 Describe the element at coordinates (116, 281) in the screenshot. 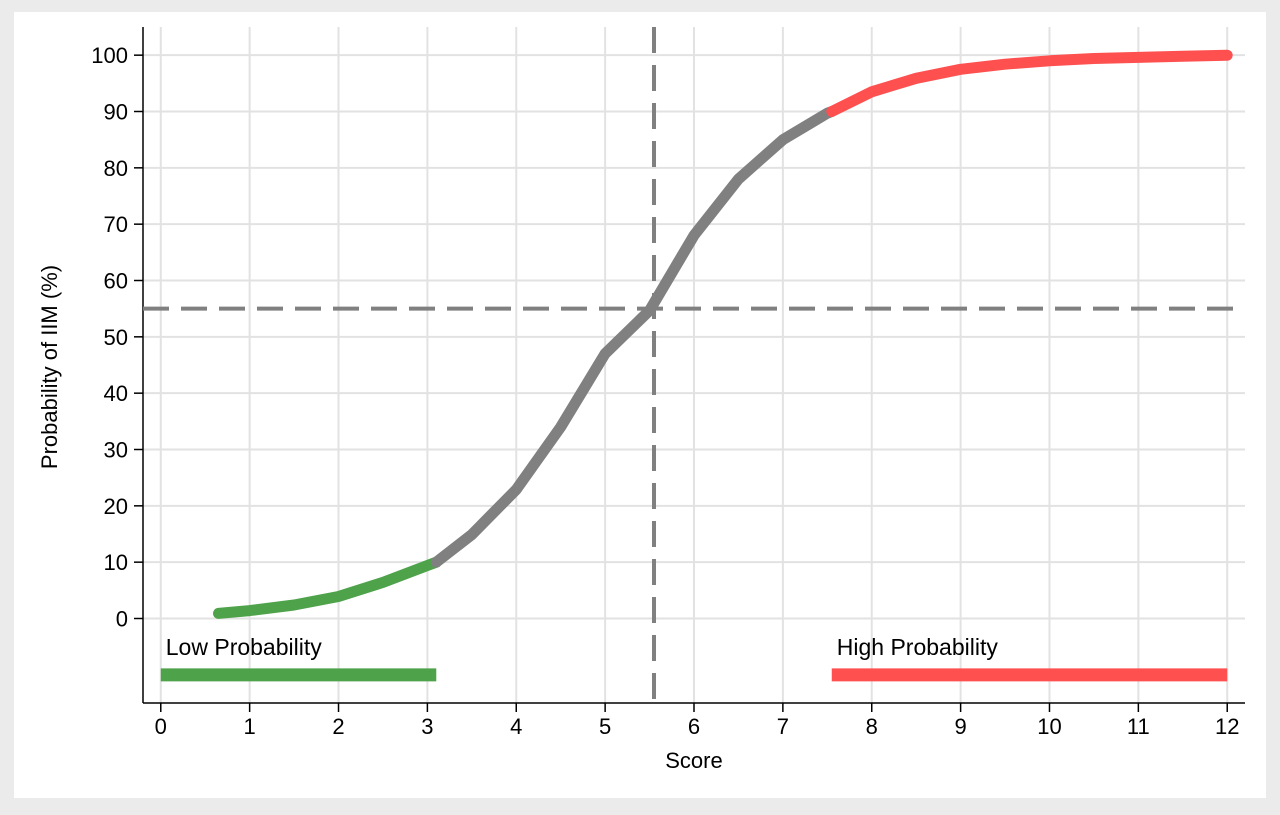

I see `y-tick-label: 60` at that location.